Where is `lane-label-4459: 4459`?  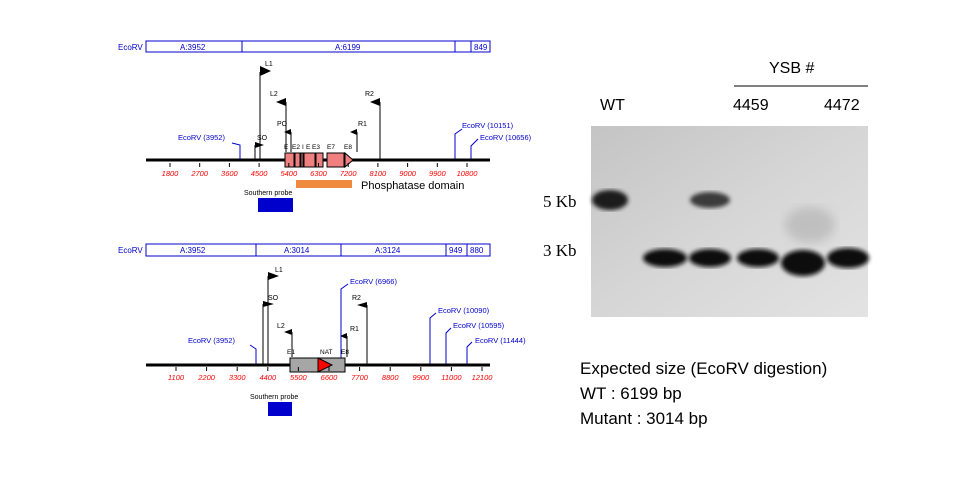
lane-label-4459: 4459 is located at coordinates (751, 105).